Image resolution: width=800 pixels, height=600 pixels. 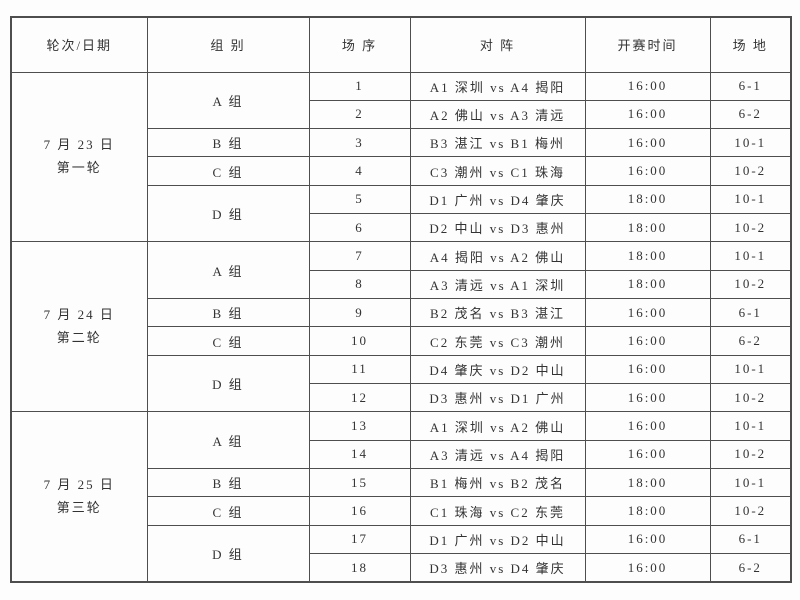 I want to click on match-seq: 3, so click(x=359, y=143).